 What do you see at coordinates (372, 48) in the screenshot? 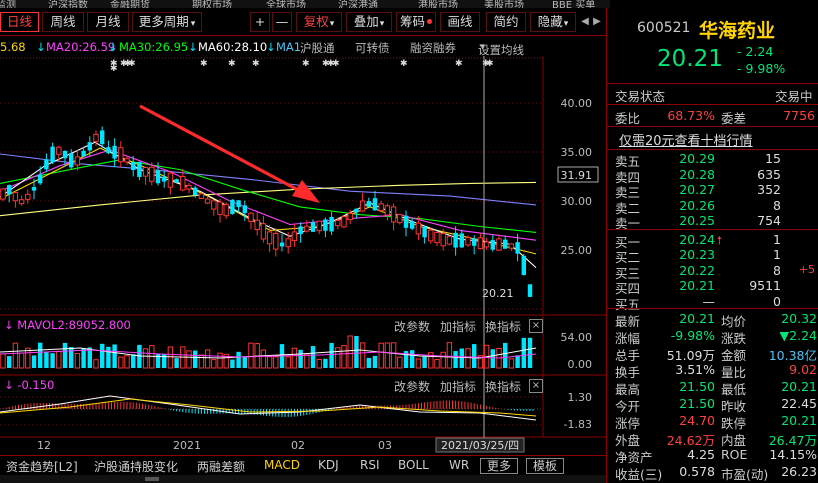
I see `ma-link-convertible: 可转债` at bounding box center [372, 48].